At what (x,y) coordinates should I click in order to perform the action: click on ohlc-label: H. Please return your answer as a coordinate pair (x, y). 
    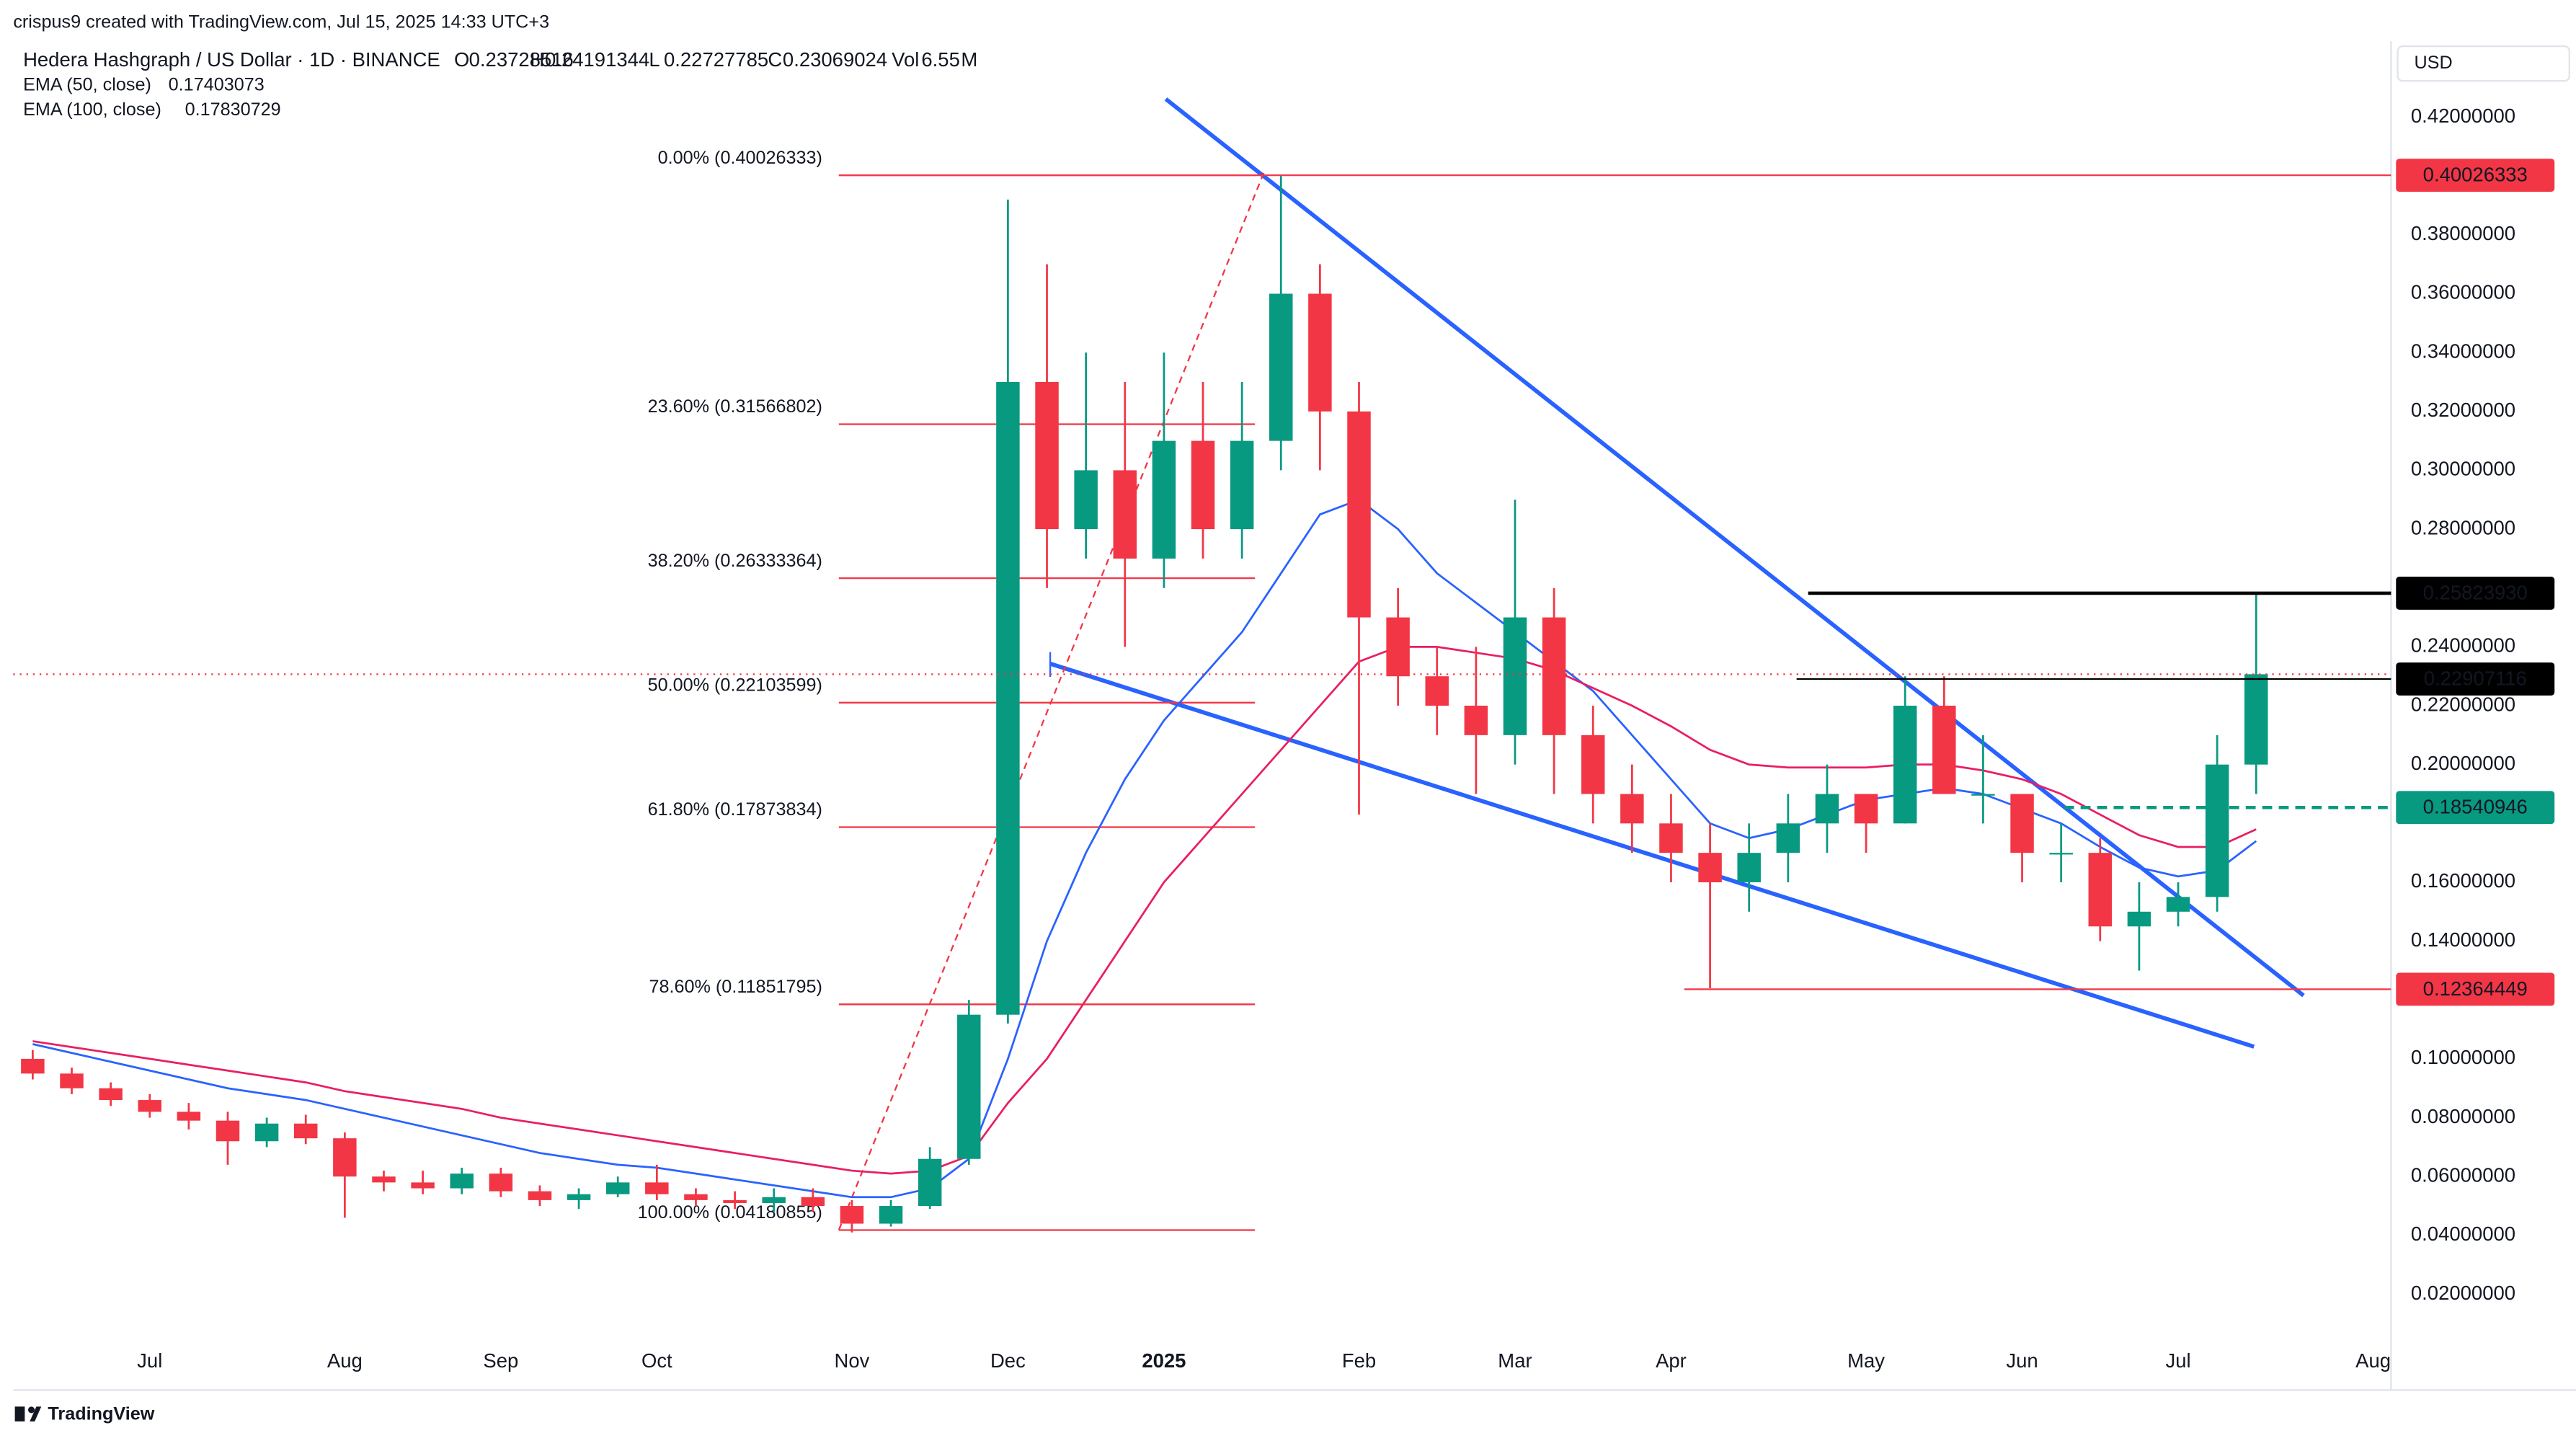
    Looking at the image, I should click on (537, 59).